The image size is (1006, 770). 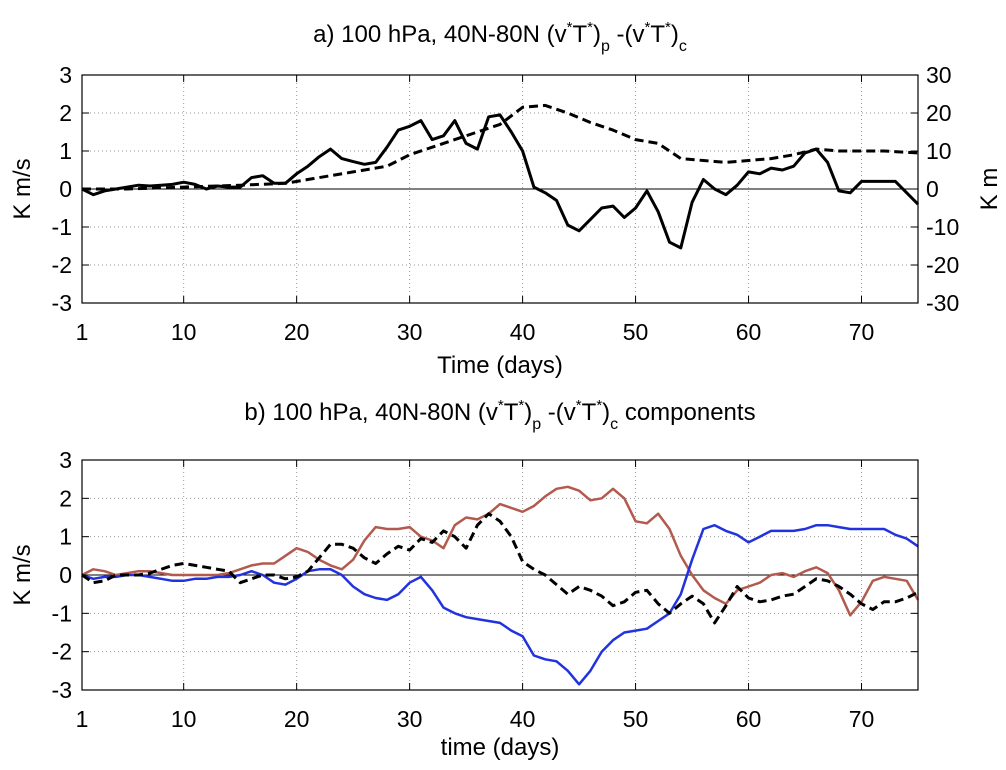 I want to click on y2-tick-label: -10, so click(x=942, y=227).